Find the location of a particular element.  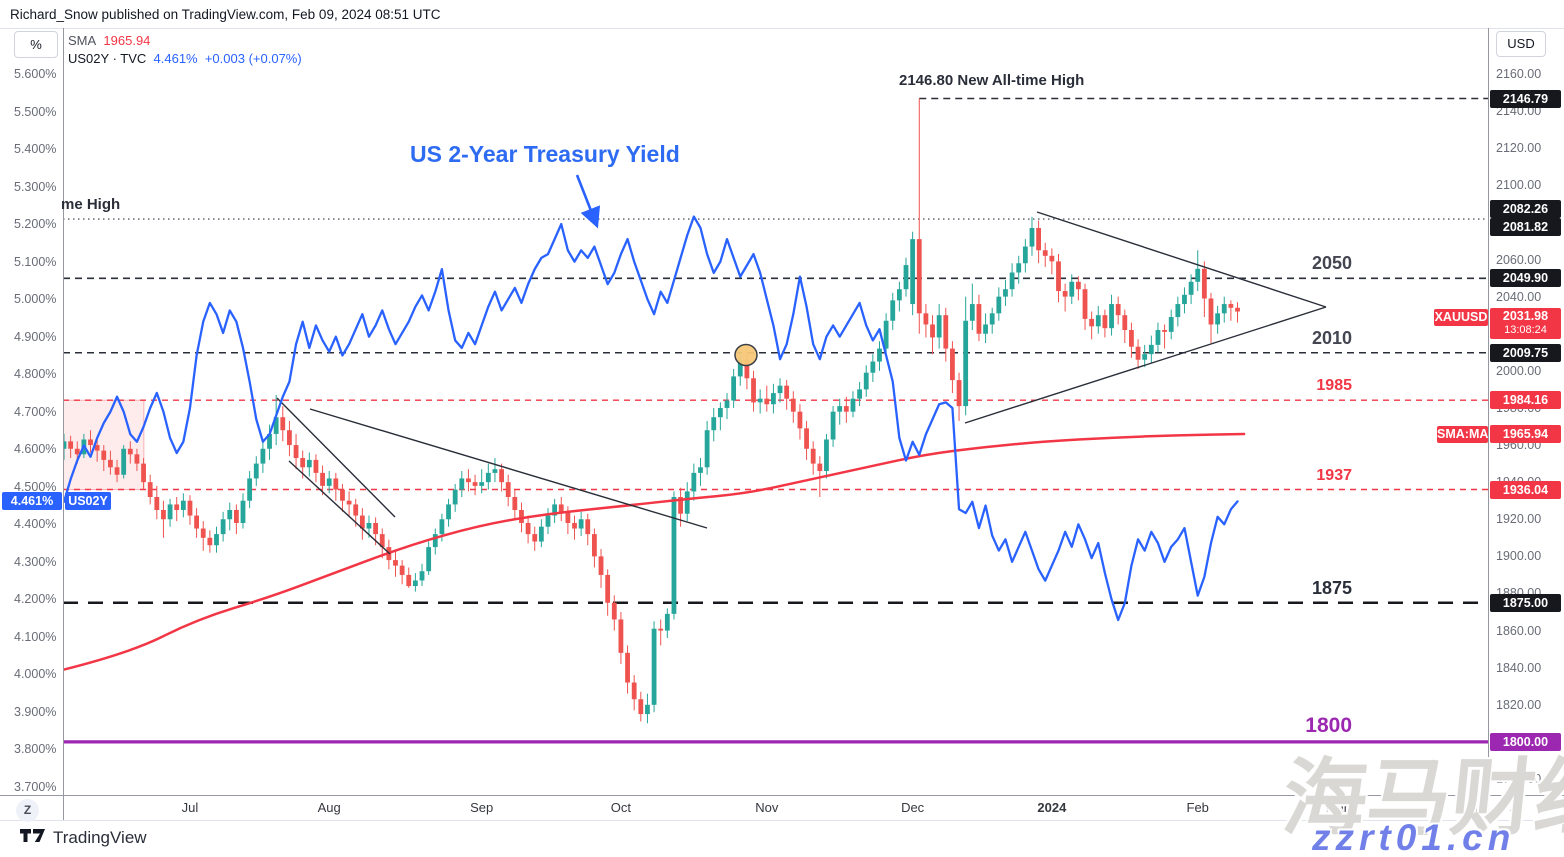

corner-letter: A is located at coordinates (1515, 806).